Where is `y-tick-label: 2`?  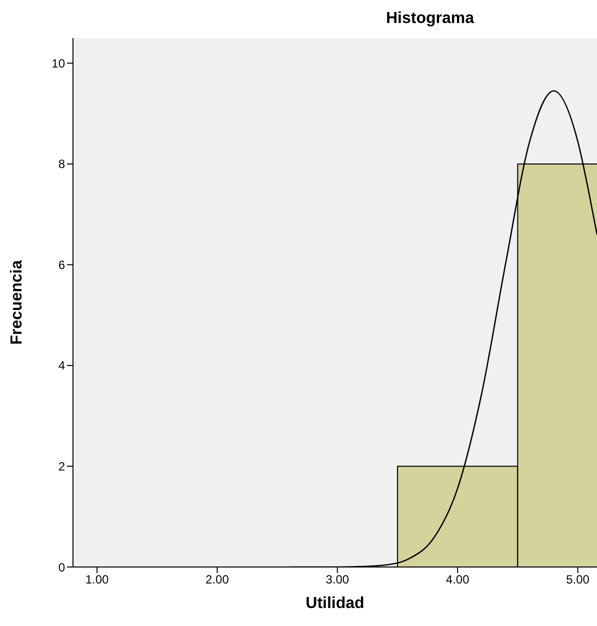 y-tick-label: 2 is located at coordinates (62, 467).